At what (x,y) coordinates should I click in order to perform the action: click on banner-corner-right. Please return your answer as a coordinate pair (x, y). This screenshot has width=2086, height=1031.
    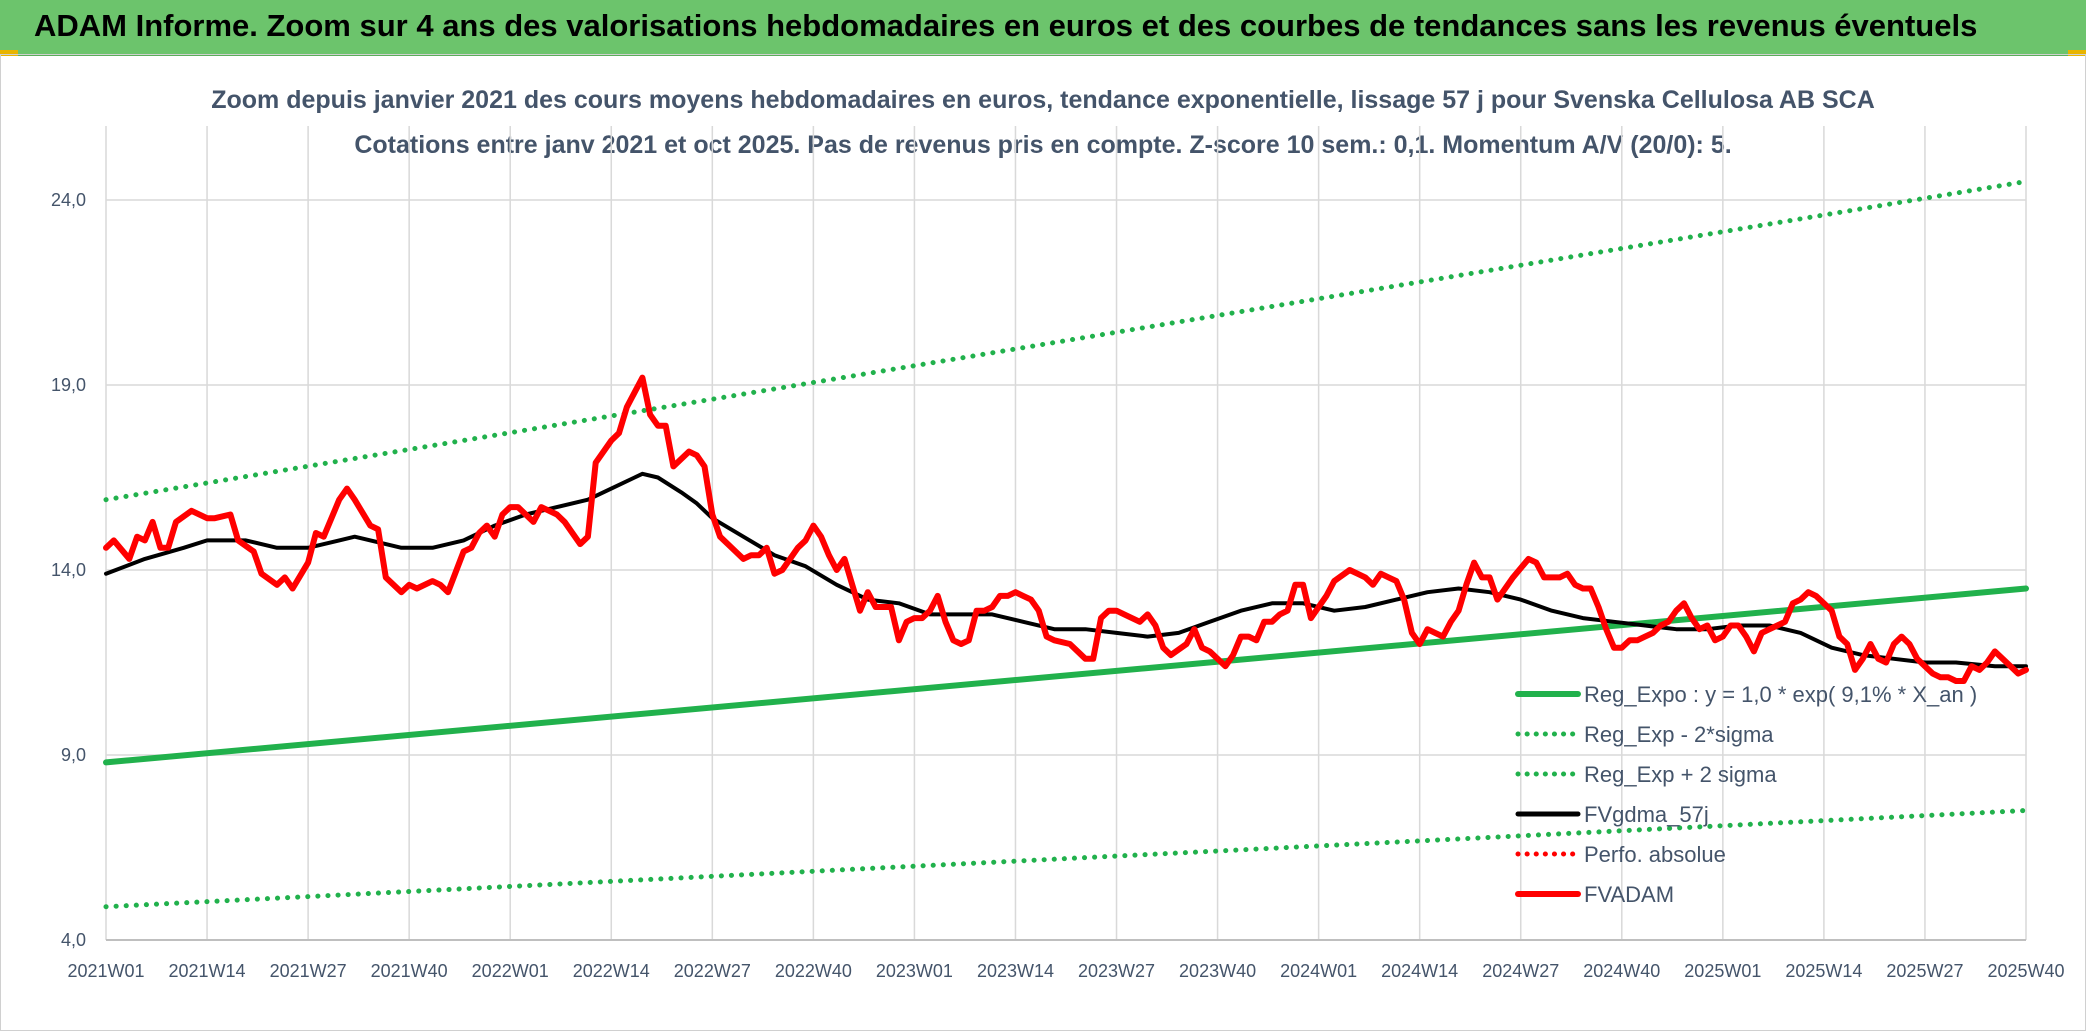
    Looking at the image, I should click on (2077, 53).